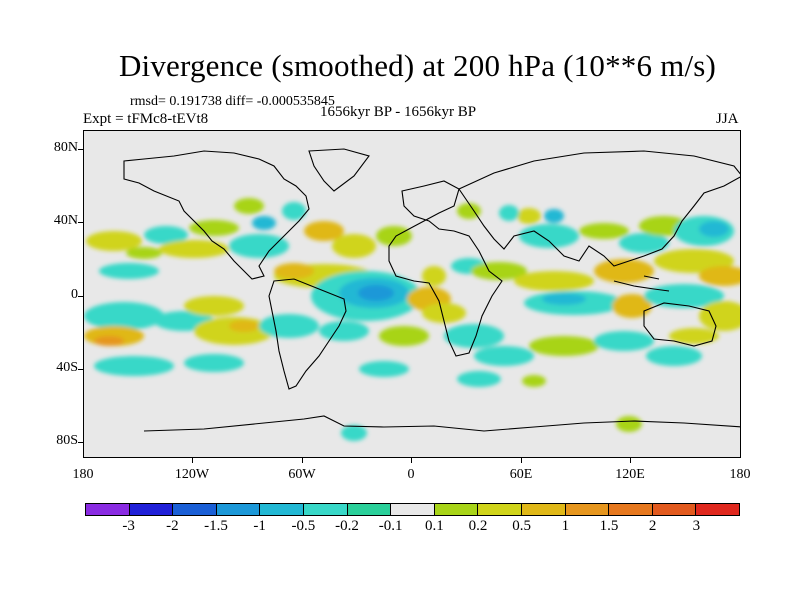 The width and height of the screenshot is (800, 600). I want to click on x-tick-label: 60E, so click(521, 474).